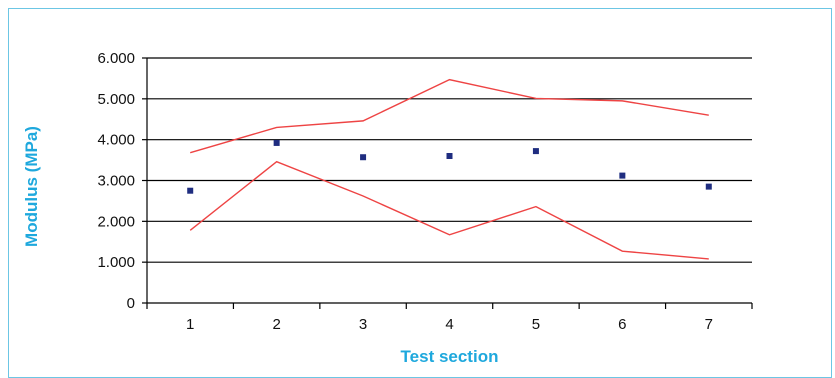 The image size is (835, 378). I want to click on y-tick-label-3: 3.000, so click(116, 181).